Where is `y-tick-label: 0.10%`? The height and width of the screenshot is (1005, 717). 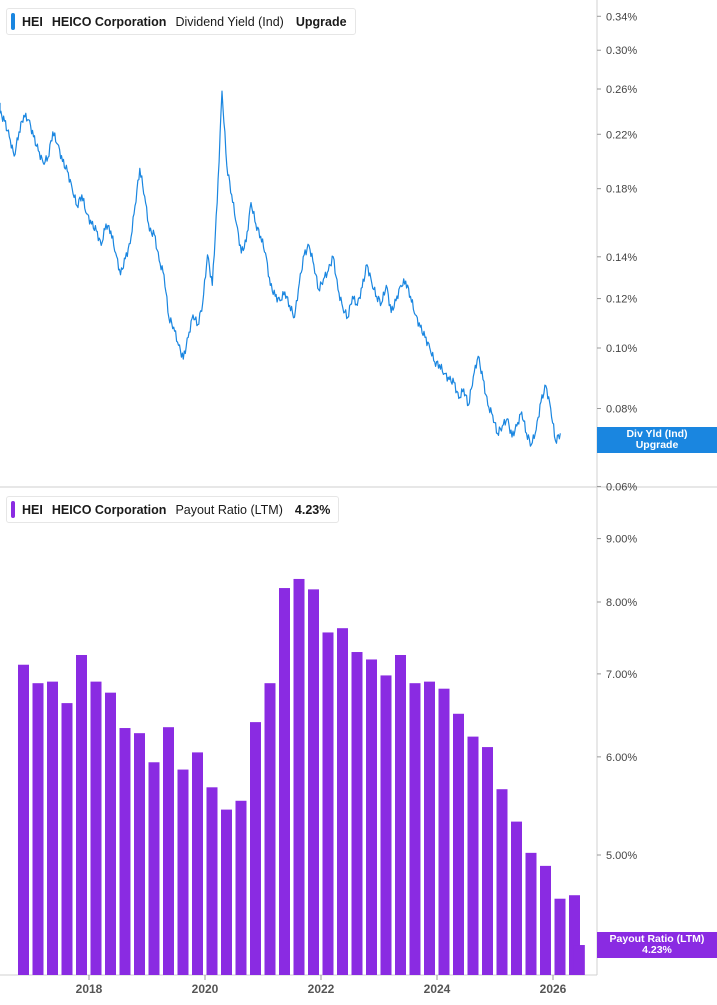
y-tick-label: 0.10% is located at coordinates (621, 349).